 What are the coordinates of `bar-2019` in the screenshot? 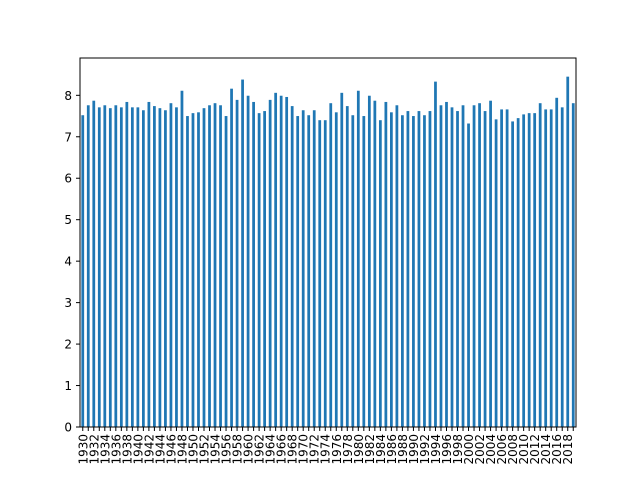 It's located at (573, 265).